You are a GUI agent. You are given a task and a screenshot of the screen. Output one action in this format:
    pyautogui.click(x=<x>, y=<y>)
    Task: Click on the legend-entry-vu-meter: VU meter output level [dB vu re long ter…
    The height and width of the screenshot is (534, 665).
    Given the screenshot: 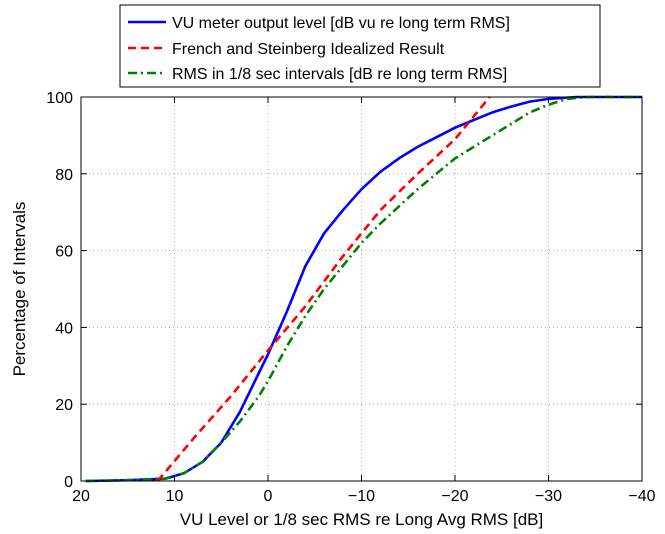 What is the action you would take?
    pyautogui.click(x=341, y=23)
    